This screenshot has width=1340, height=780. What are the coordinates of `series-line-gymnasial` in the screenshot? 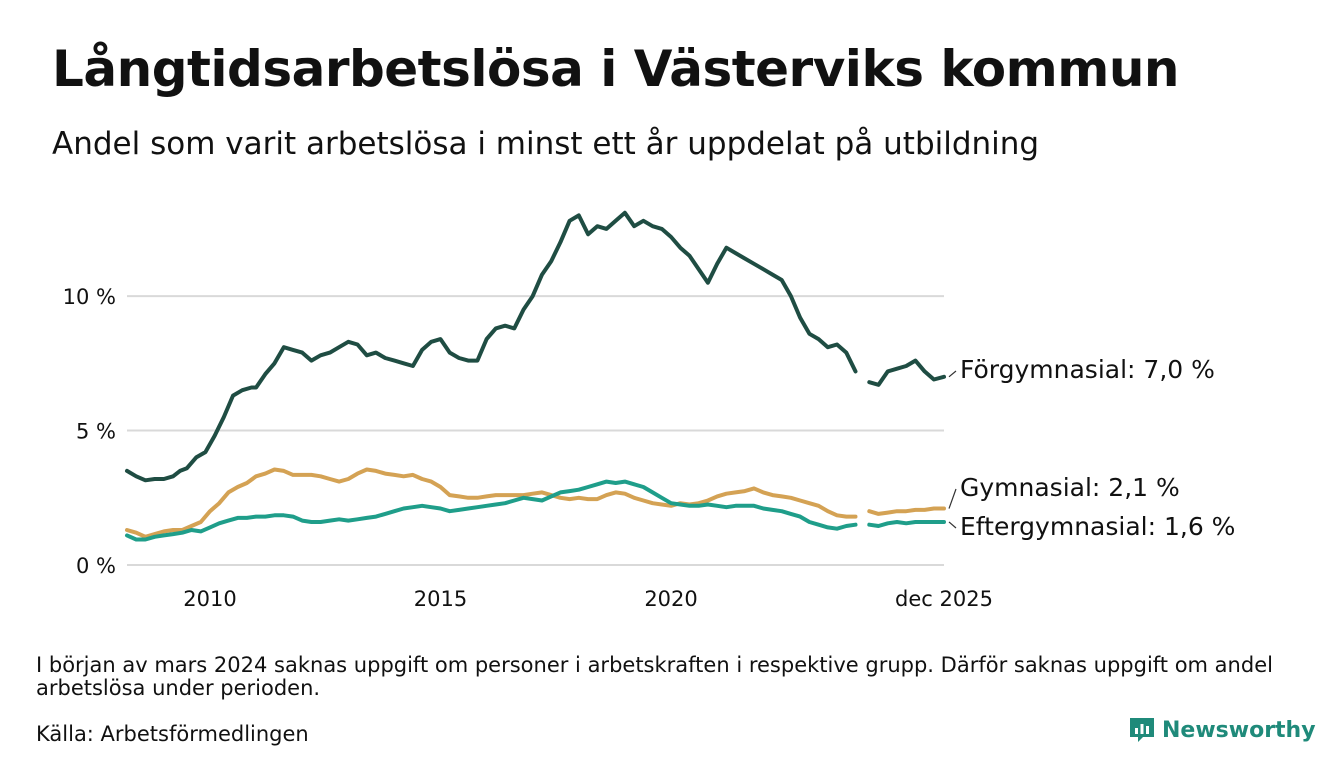 It's located at (535, 503).